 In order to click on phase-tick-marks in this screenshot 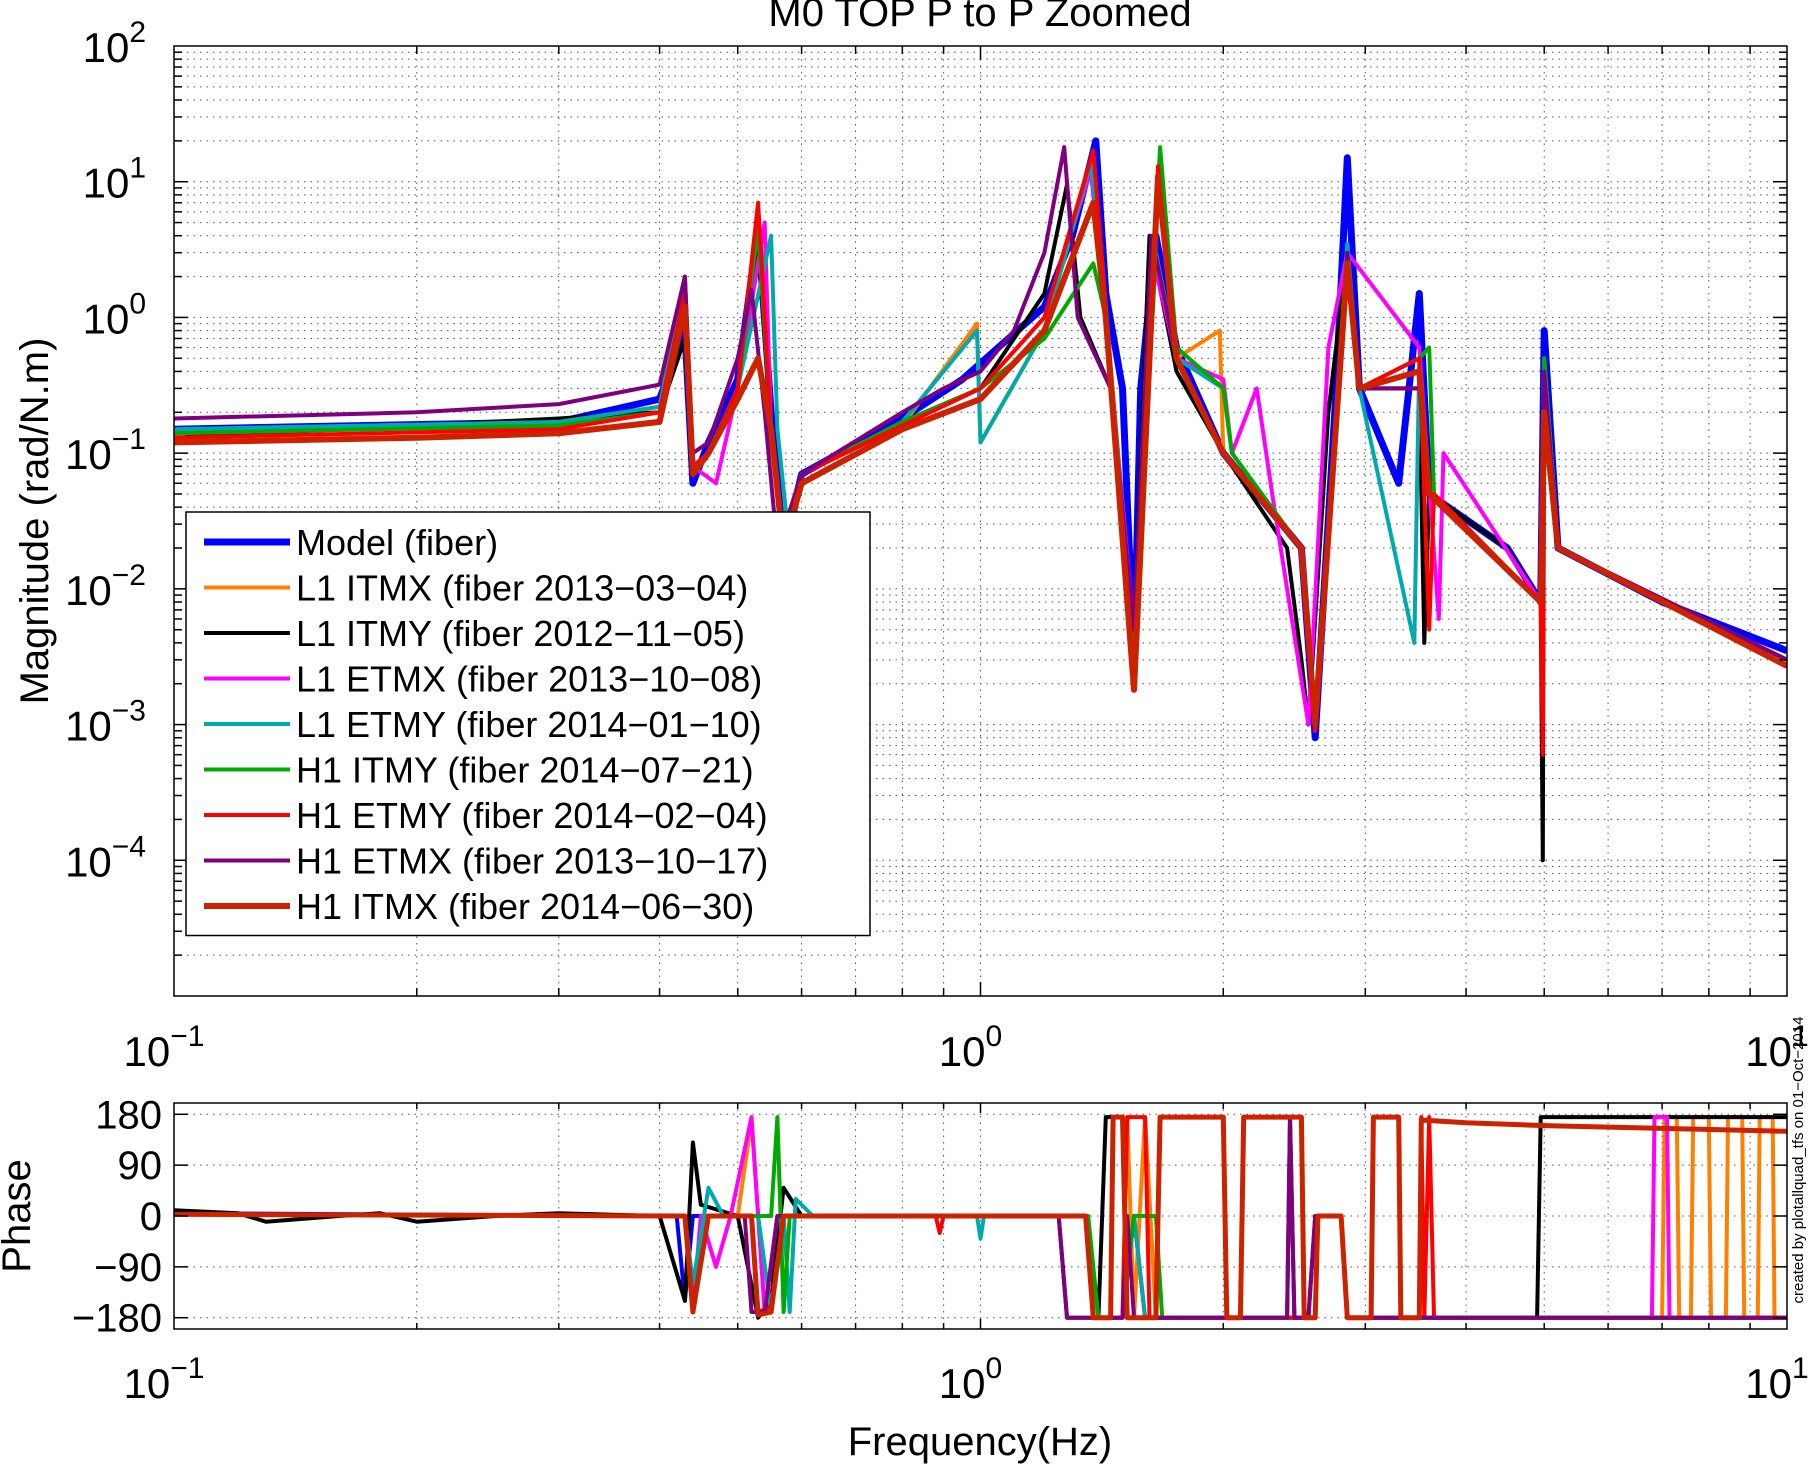, I will do `click(980, 1216)`.